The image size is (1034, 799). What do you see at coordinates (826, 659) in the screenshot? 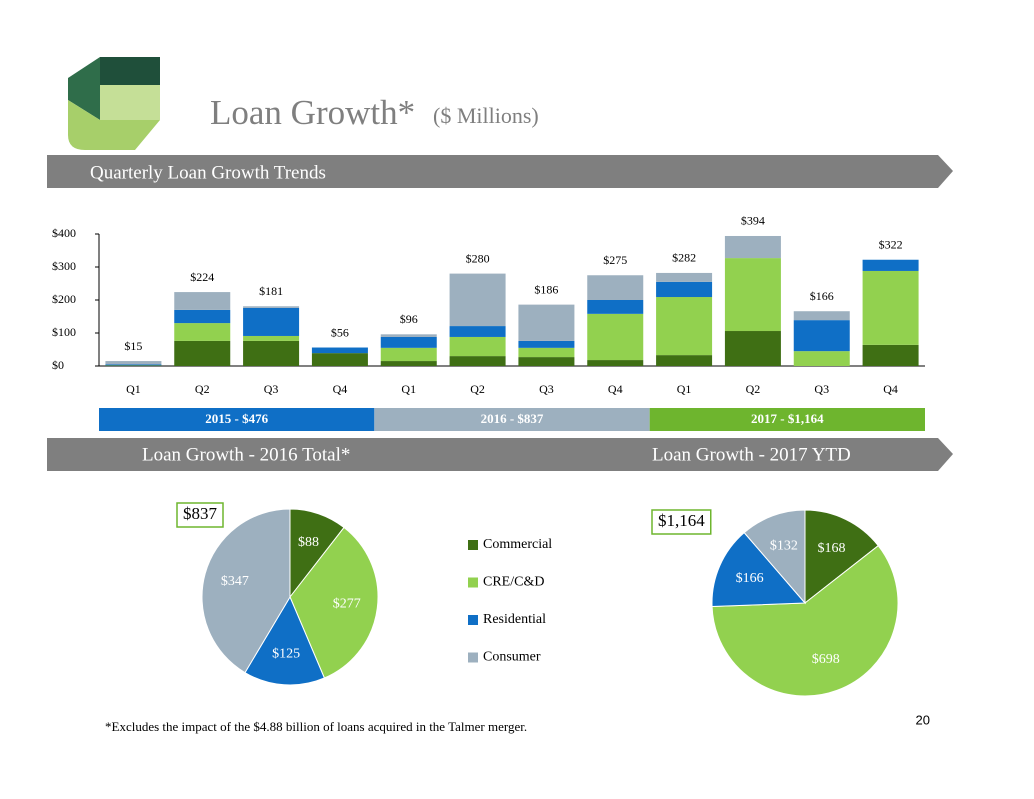
I see `slice-label: $698` at bounding box center [826, 659].